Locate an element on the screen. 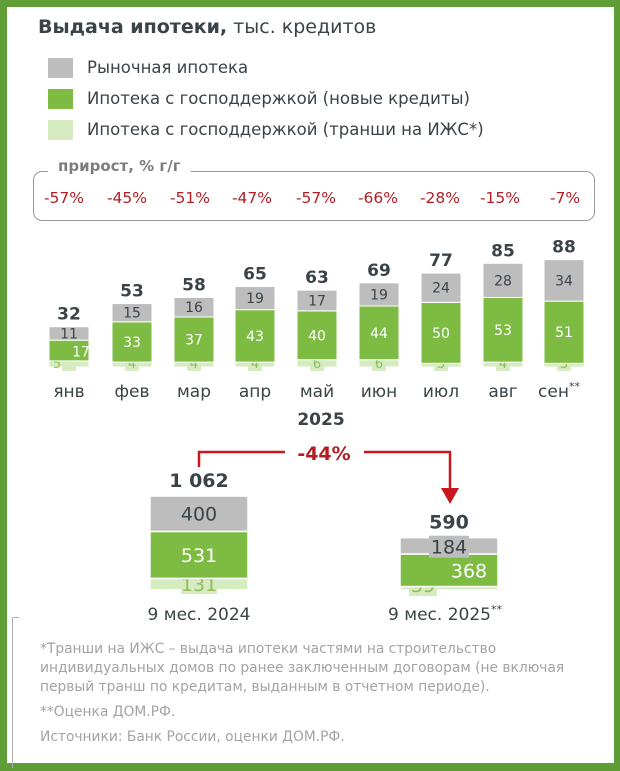 Image resolution: width=620 pixels, height=771 pixels. summary-value-label: 184 is located at coordinates (449, 548).